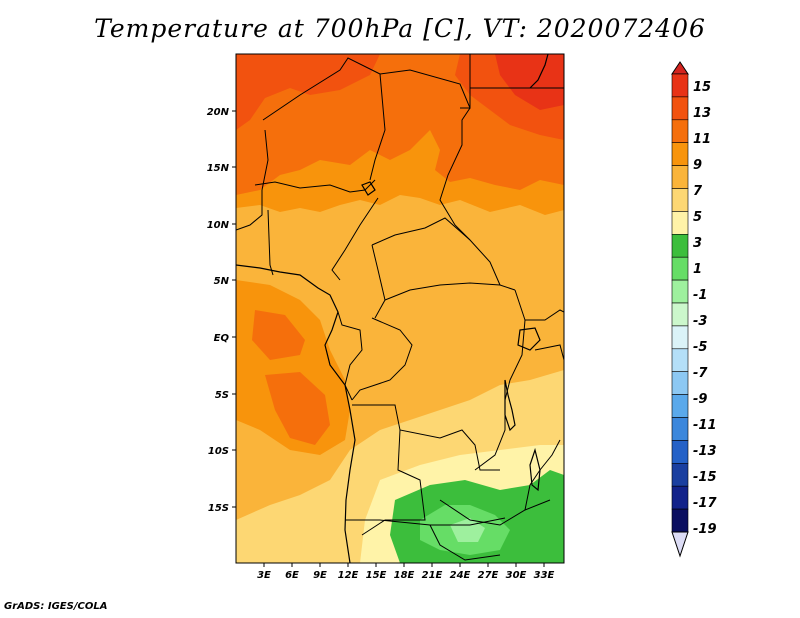  What do you see at coordinates (697, 165) in the screenshot?
I see `colorbar-label: 9` at bounding box center [697, 165].